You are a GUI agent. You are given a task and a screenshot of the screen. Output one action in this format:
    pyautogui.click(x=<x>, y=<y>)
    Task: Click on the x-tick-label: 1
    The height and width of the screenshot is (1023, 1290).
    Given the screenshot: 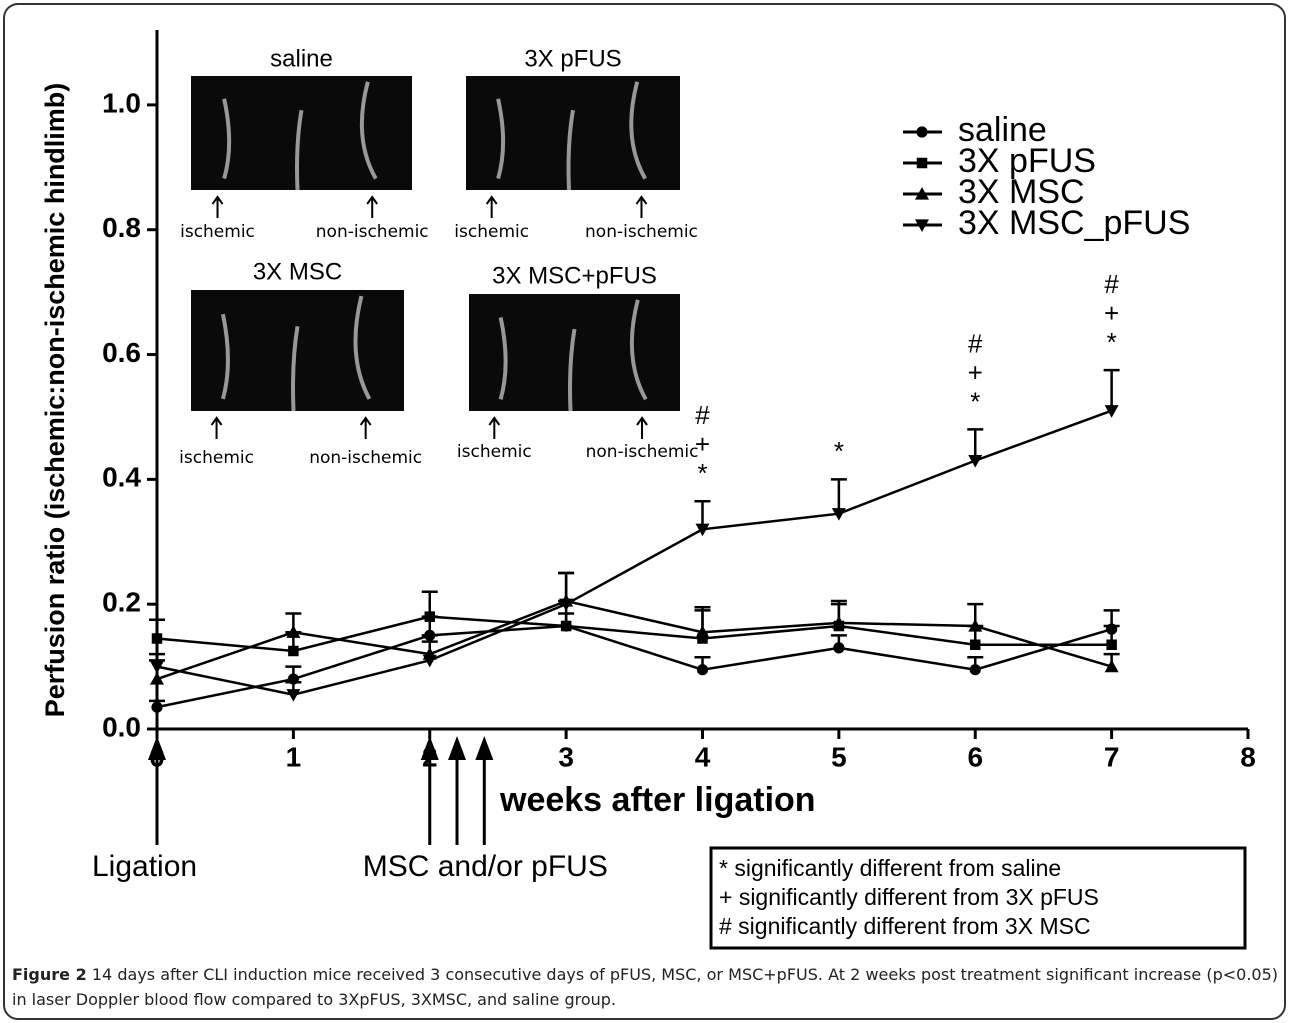 What is the action you would take?
    pyautogui.click(x=294, y=756)
    